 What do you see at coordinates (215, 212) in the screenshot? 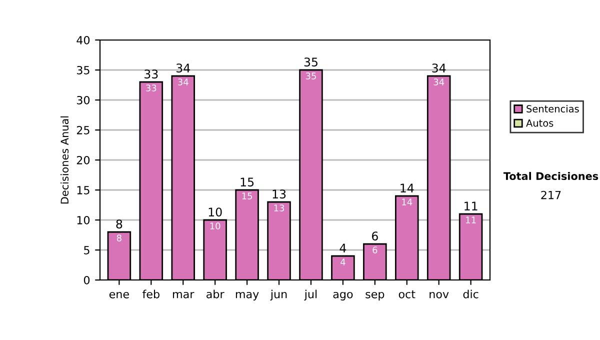
I see `total-label: 10` at bounding box center [215, 212].